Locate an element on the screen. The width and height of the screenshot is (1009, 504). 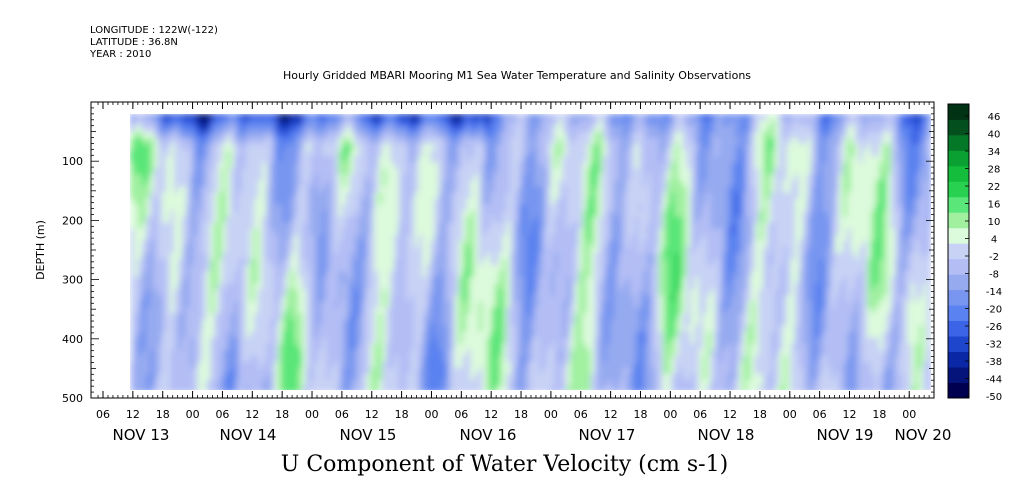
x-day-label: NOV 13 is located at coordinates (141, 435).